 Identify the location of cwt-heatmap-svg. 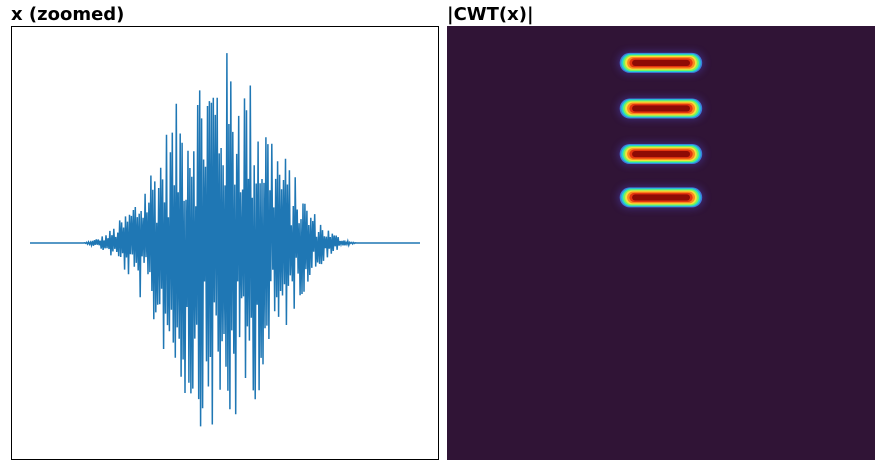
(661, 130).